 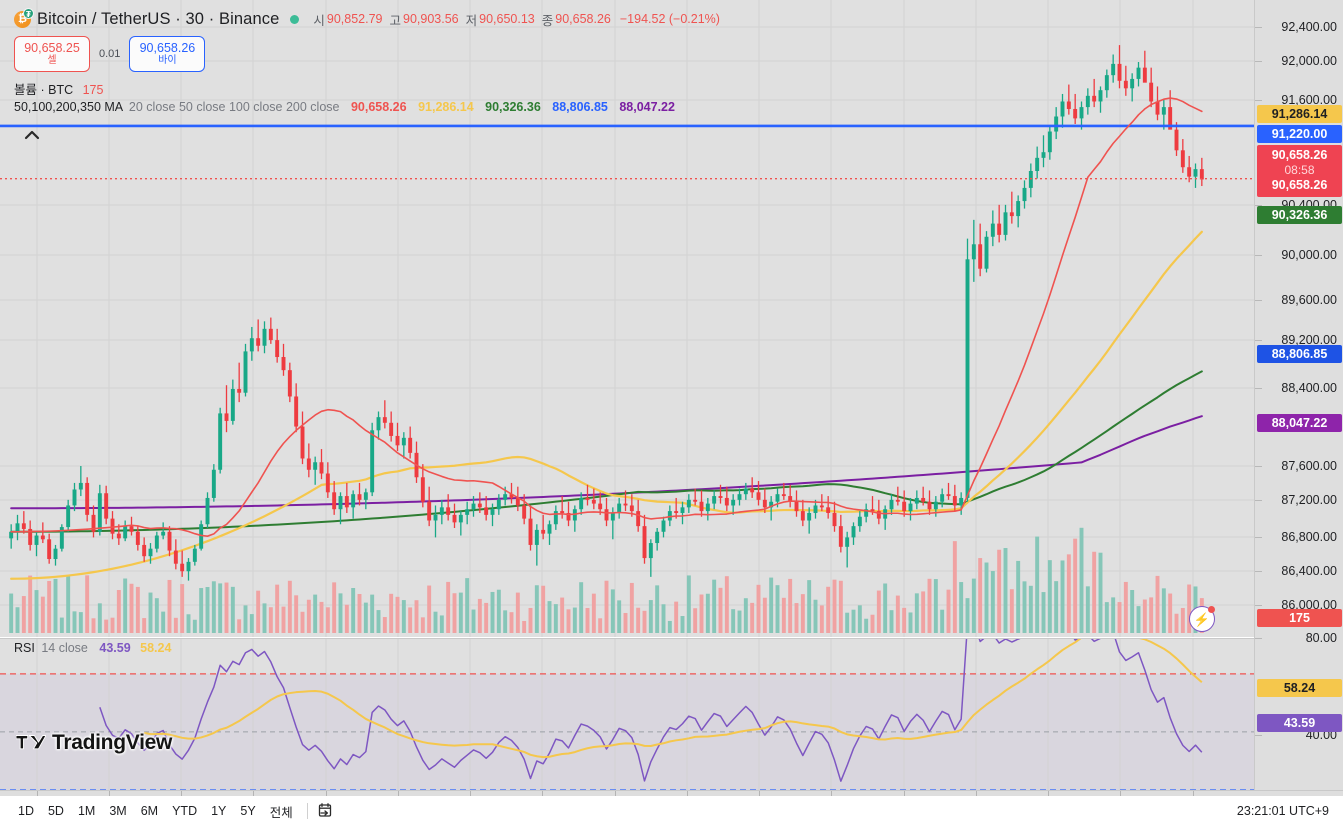 What do you see at coordinates (1309, 340) in the screenshot?
I see `price-tick-label: 89,200.00` at bounding box center [1309, 340].